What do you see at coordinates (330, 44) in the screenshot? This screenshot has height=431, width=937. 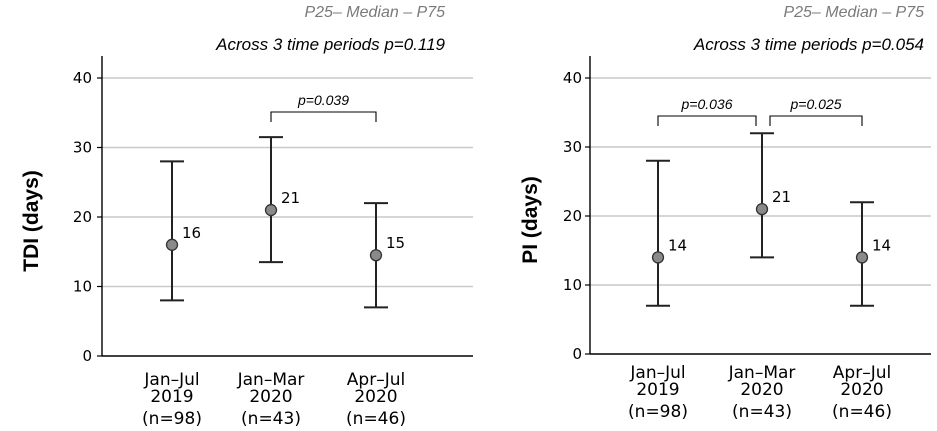 I see `overall-p-note: Across 3 time periods p=0.119` at bounding box center [330, 44].